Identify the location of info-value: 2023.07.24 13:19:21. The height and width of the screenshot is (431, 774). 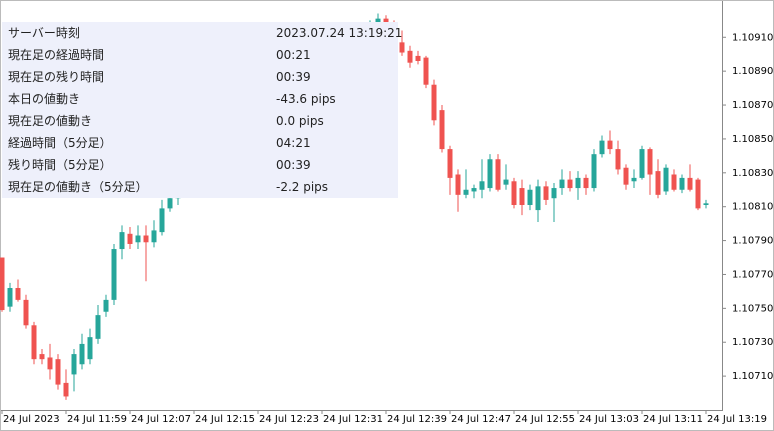
(339, 33).